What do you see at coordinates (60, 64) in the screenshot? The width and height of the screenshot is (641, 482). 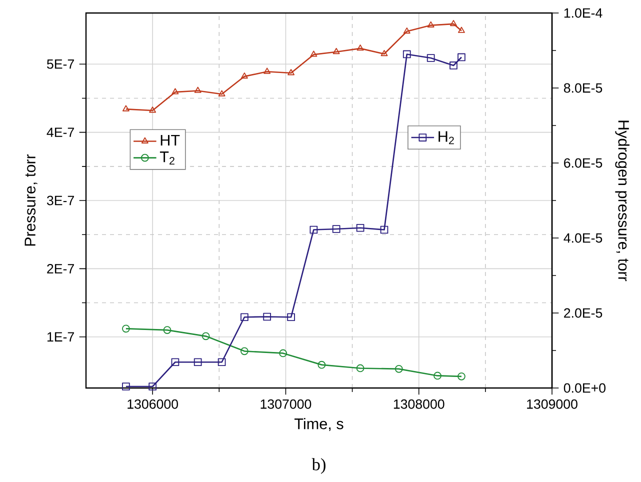 I see `y-tick-label: 5E-7` at bounding box center [60, 64].